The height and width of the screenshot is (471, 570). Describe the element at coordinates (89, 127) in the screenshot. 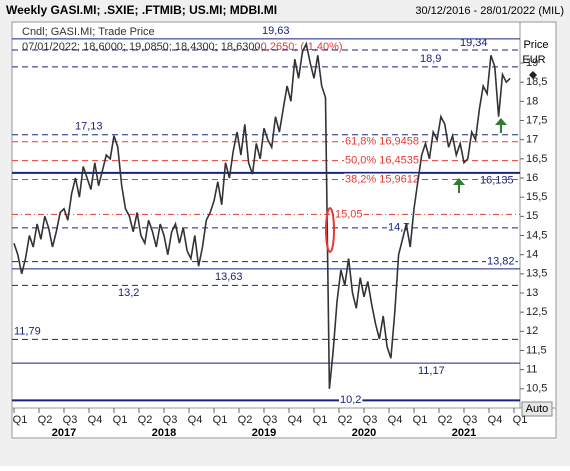

I see `level-label: 17,13` at that location.